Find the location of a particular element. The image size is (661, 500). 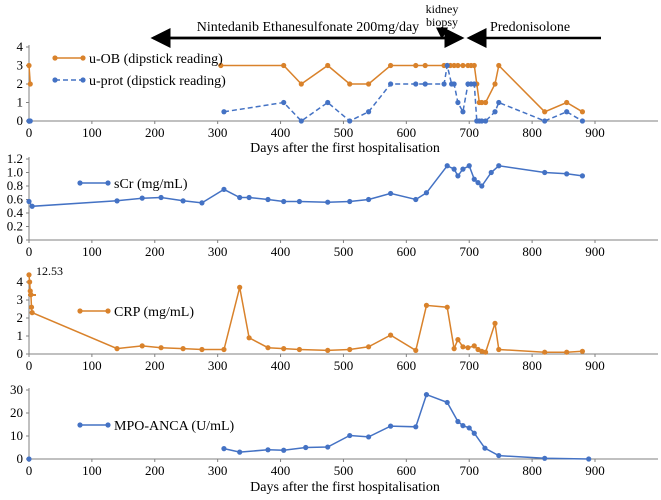

y-tick-label: 0.4 is located at coordinates (15, 212).